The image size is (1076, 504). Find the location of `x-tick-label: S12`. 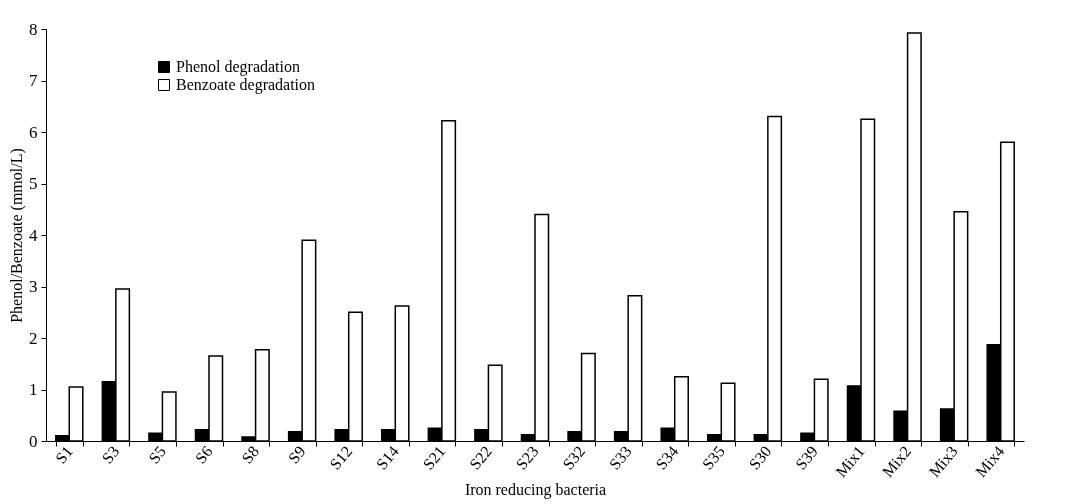

x-tick-label: S12 is located at coordinates (341, 457).